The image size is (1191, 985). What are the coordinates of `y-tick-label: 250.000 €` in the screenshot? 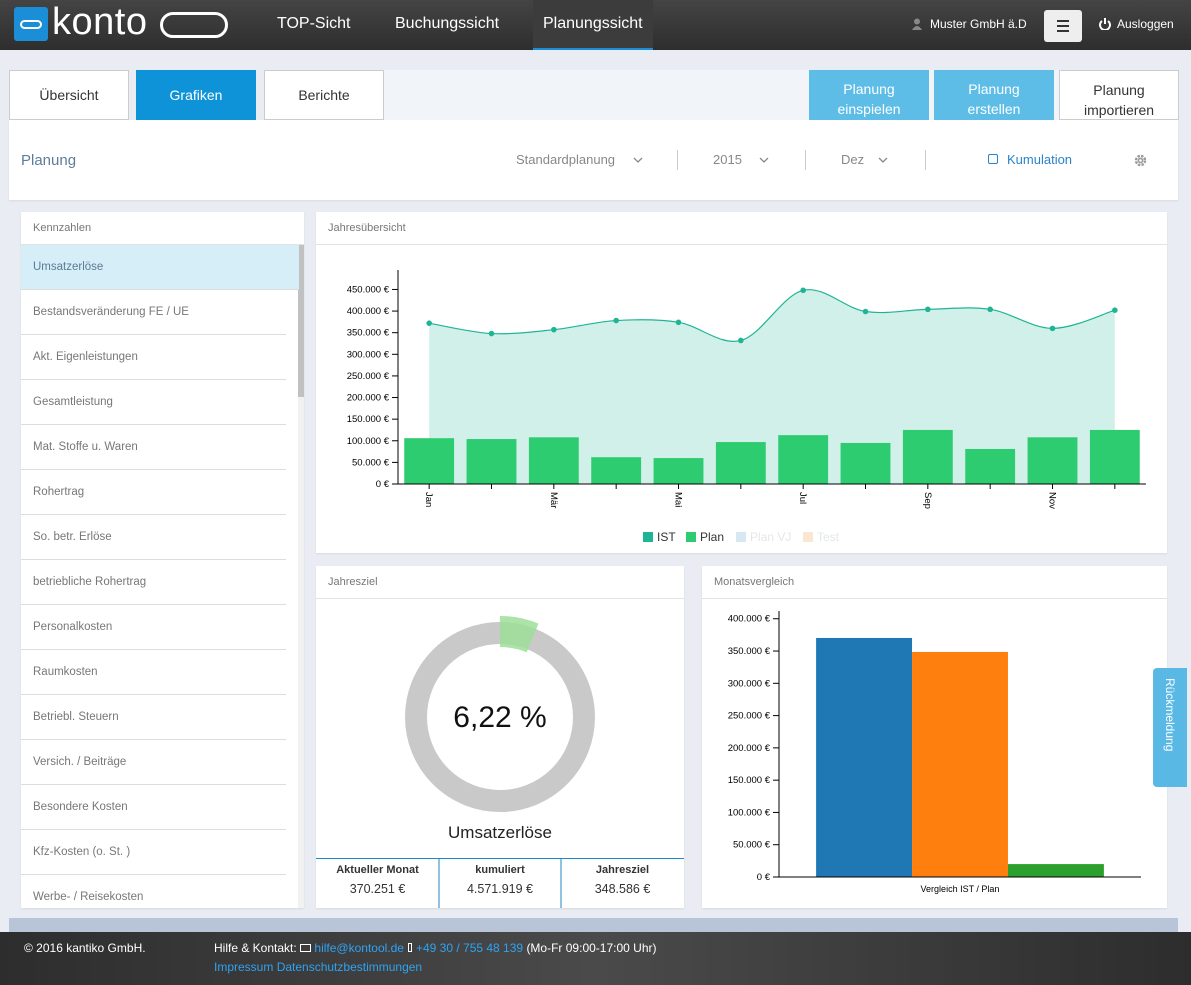 It's located at (749, 716).